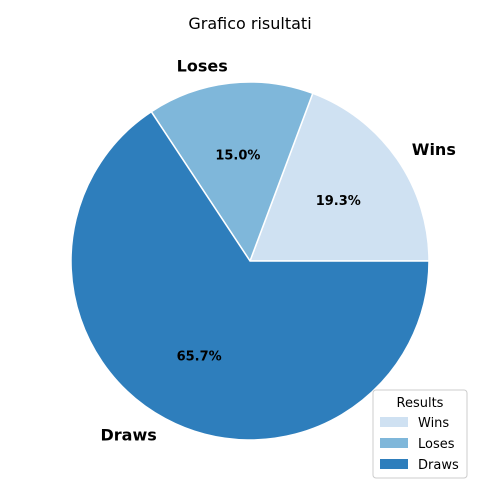 The image size is (500, 500). I want to click on legend-label-loses: Loses, so click(436, 444).